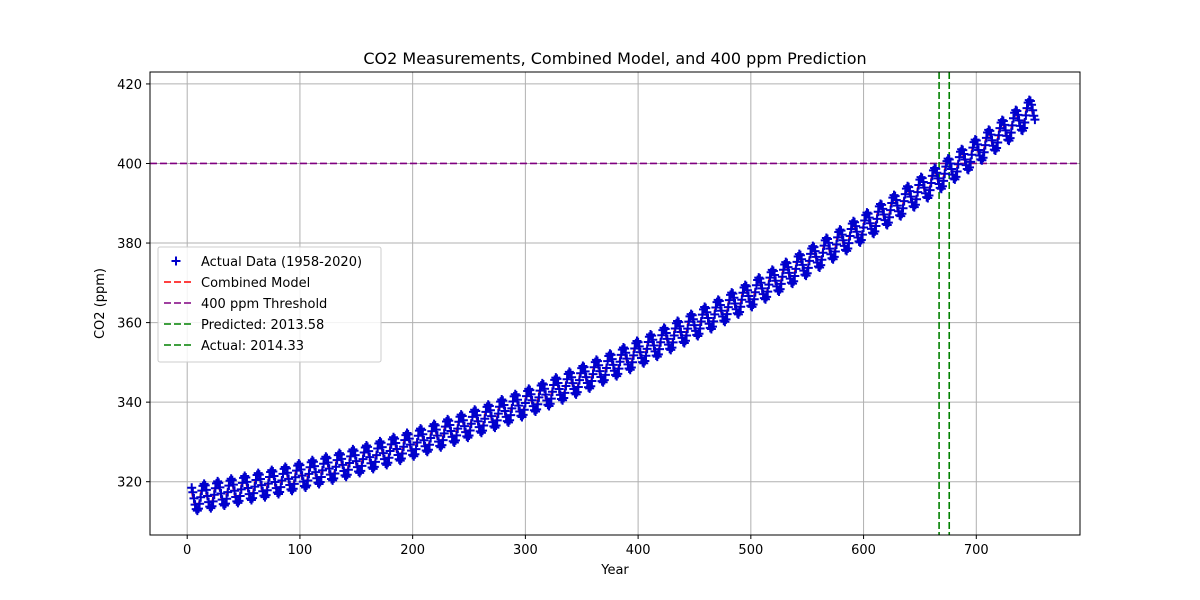  Describe the element at coordinates (614, 570) in the screenshot. I see `x-axis-label: Year` at that location.